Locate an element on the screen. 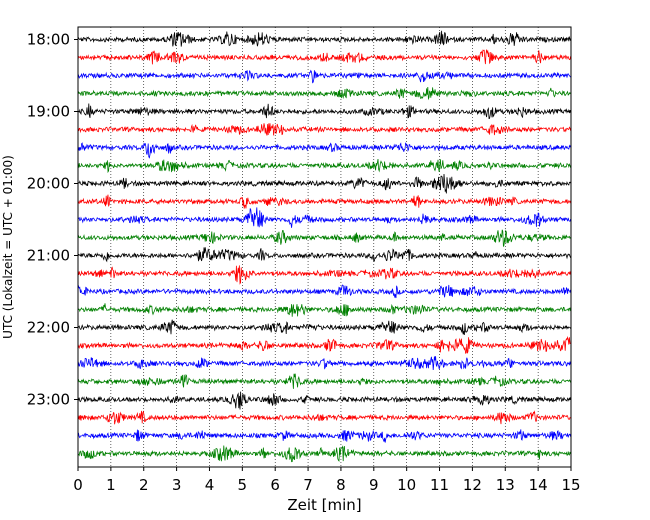 Image resolution: width=650 pixels, height=520 pixels. x-tick-label: 7 is located at coordinates (308, 485).